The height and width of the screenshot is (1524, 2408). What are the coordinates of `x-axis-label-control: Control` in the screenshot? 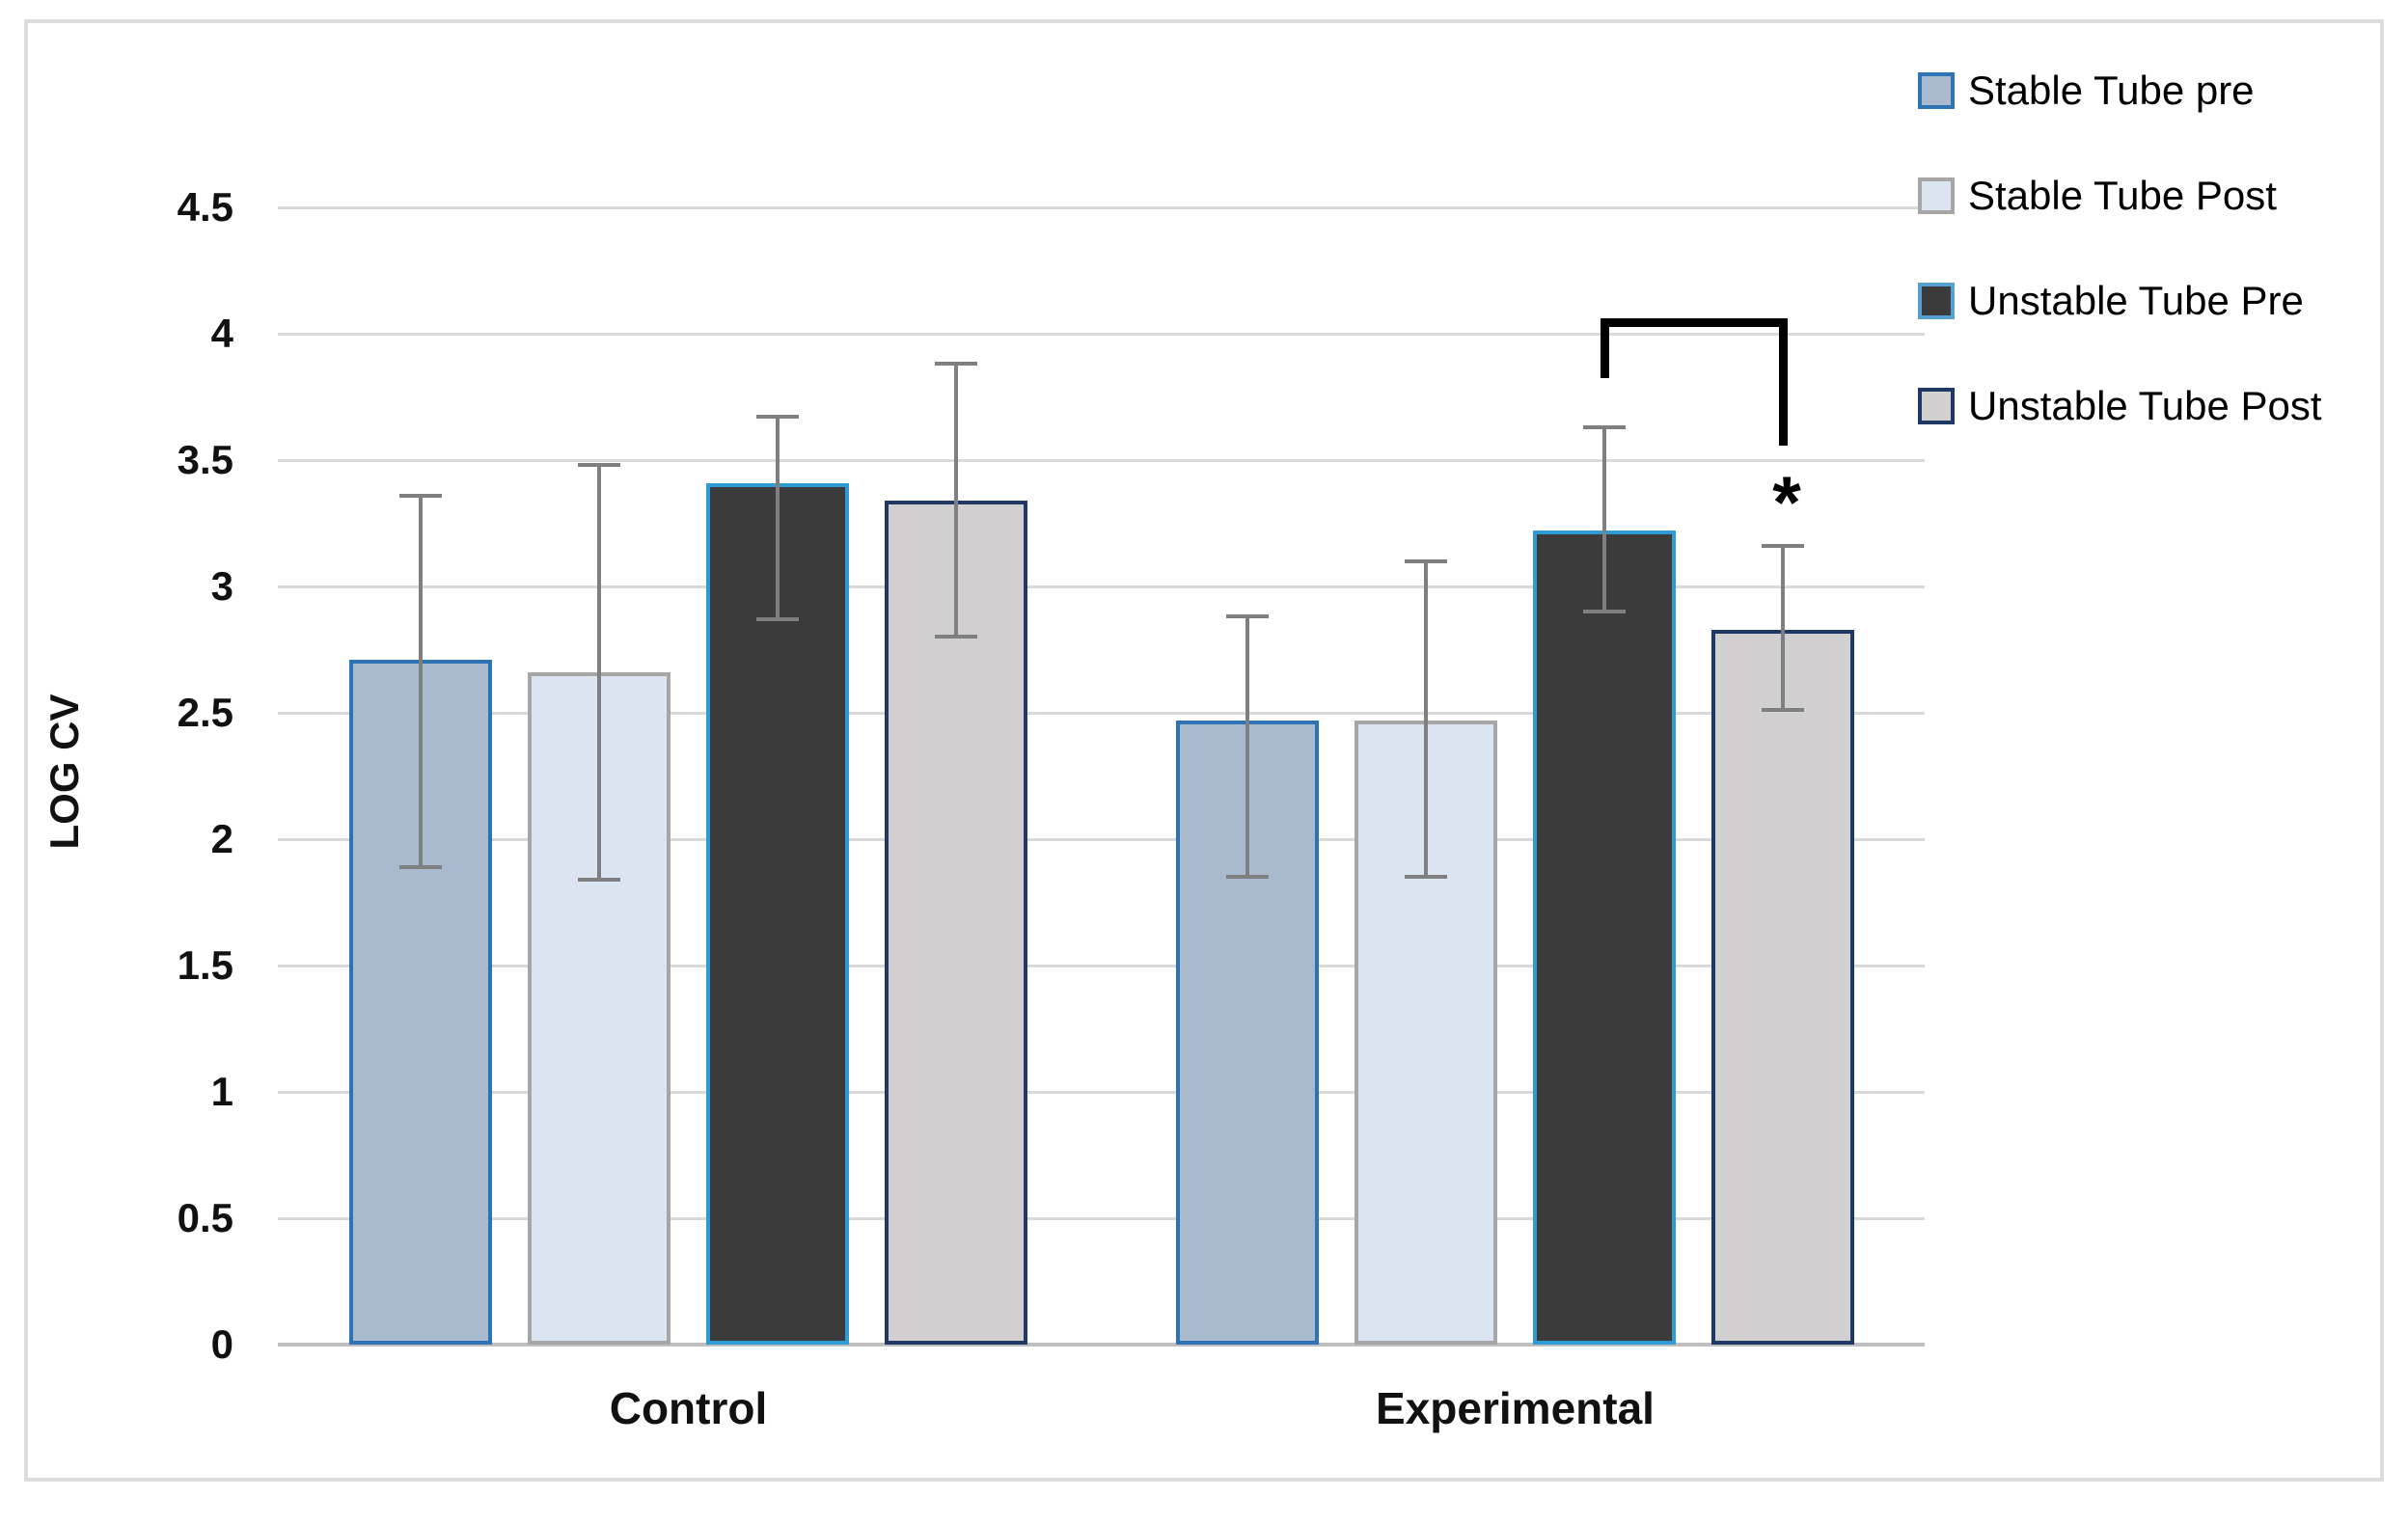 It's located at (688, 1408).